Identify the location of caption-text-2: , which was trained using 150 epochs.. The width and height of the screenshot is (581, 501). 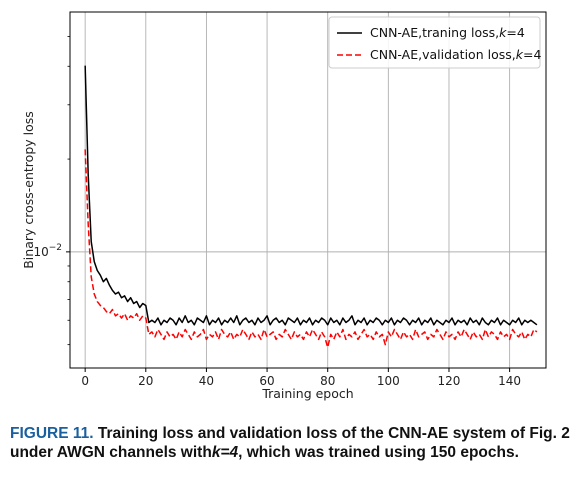
(378, 452).